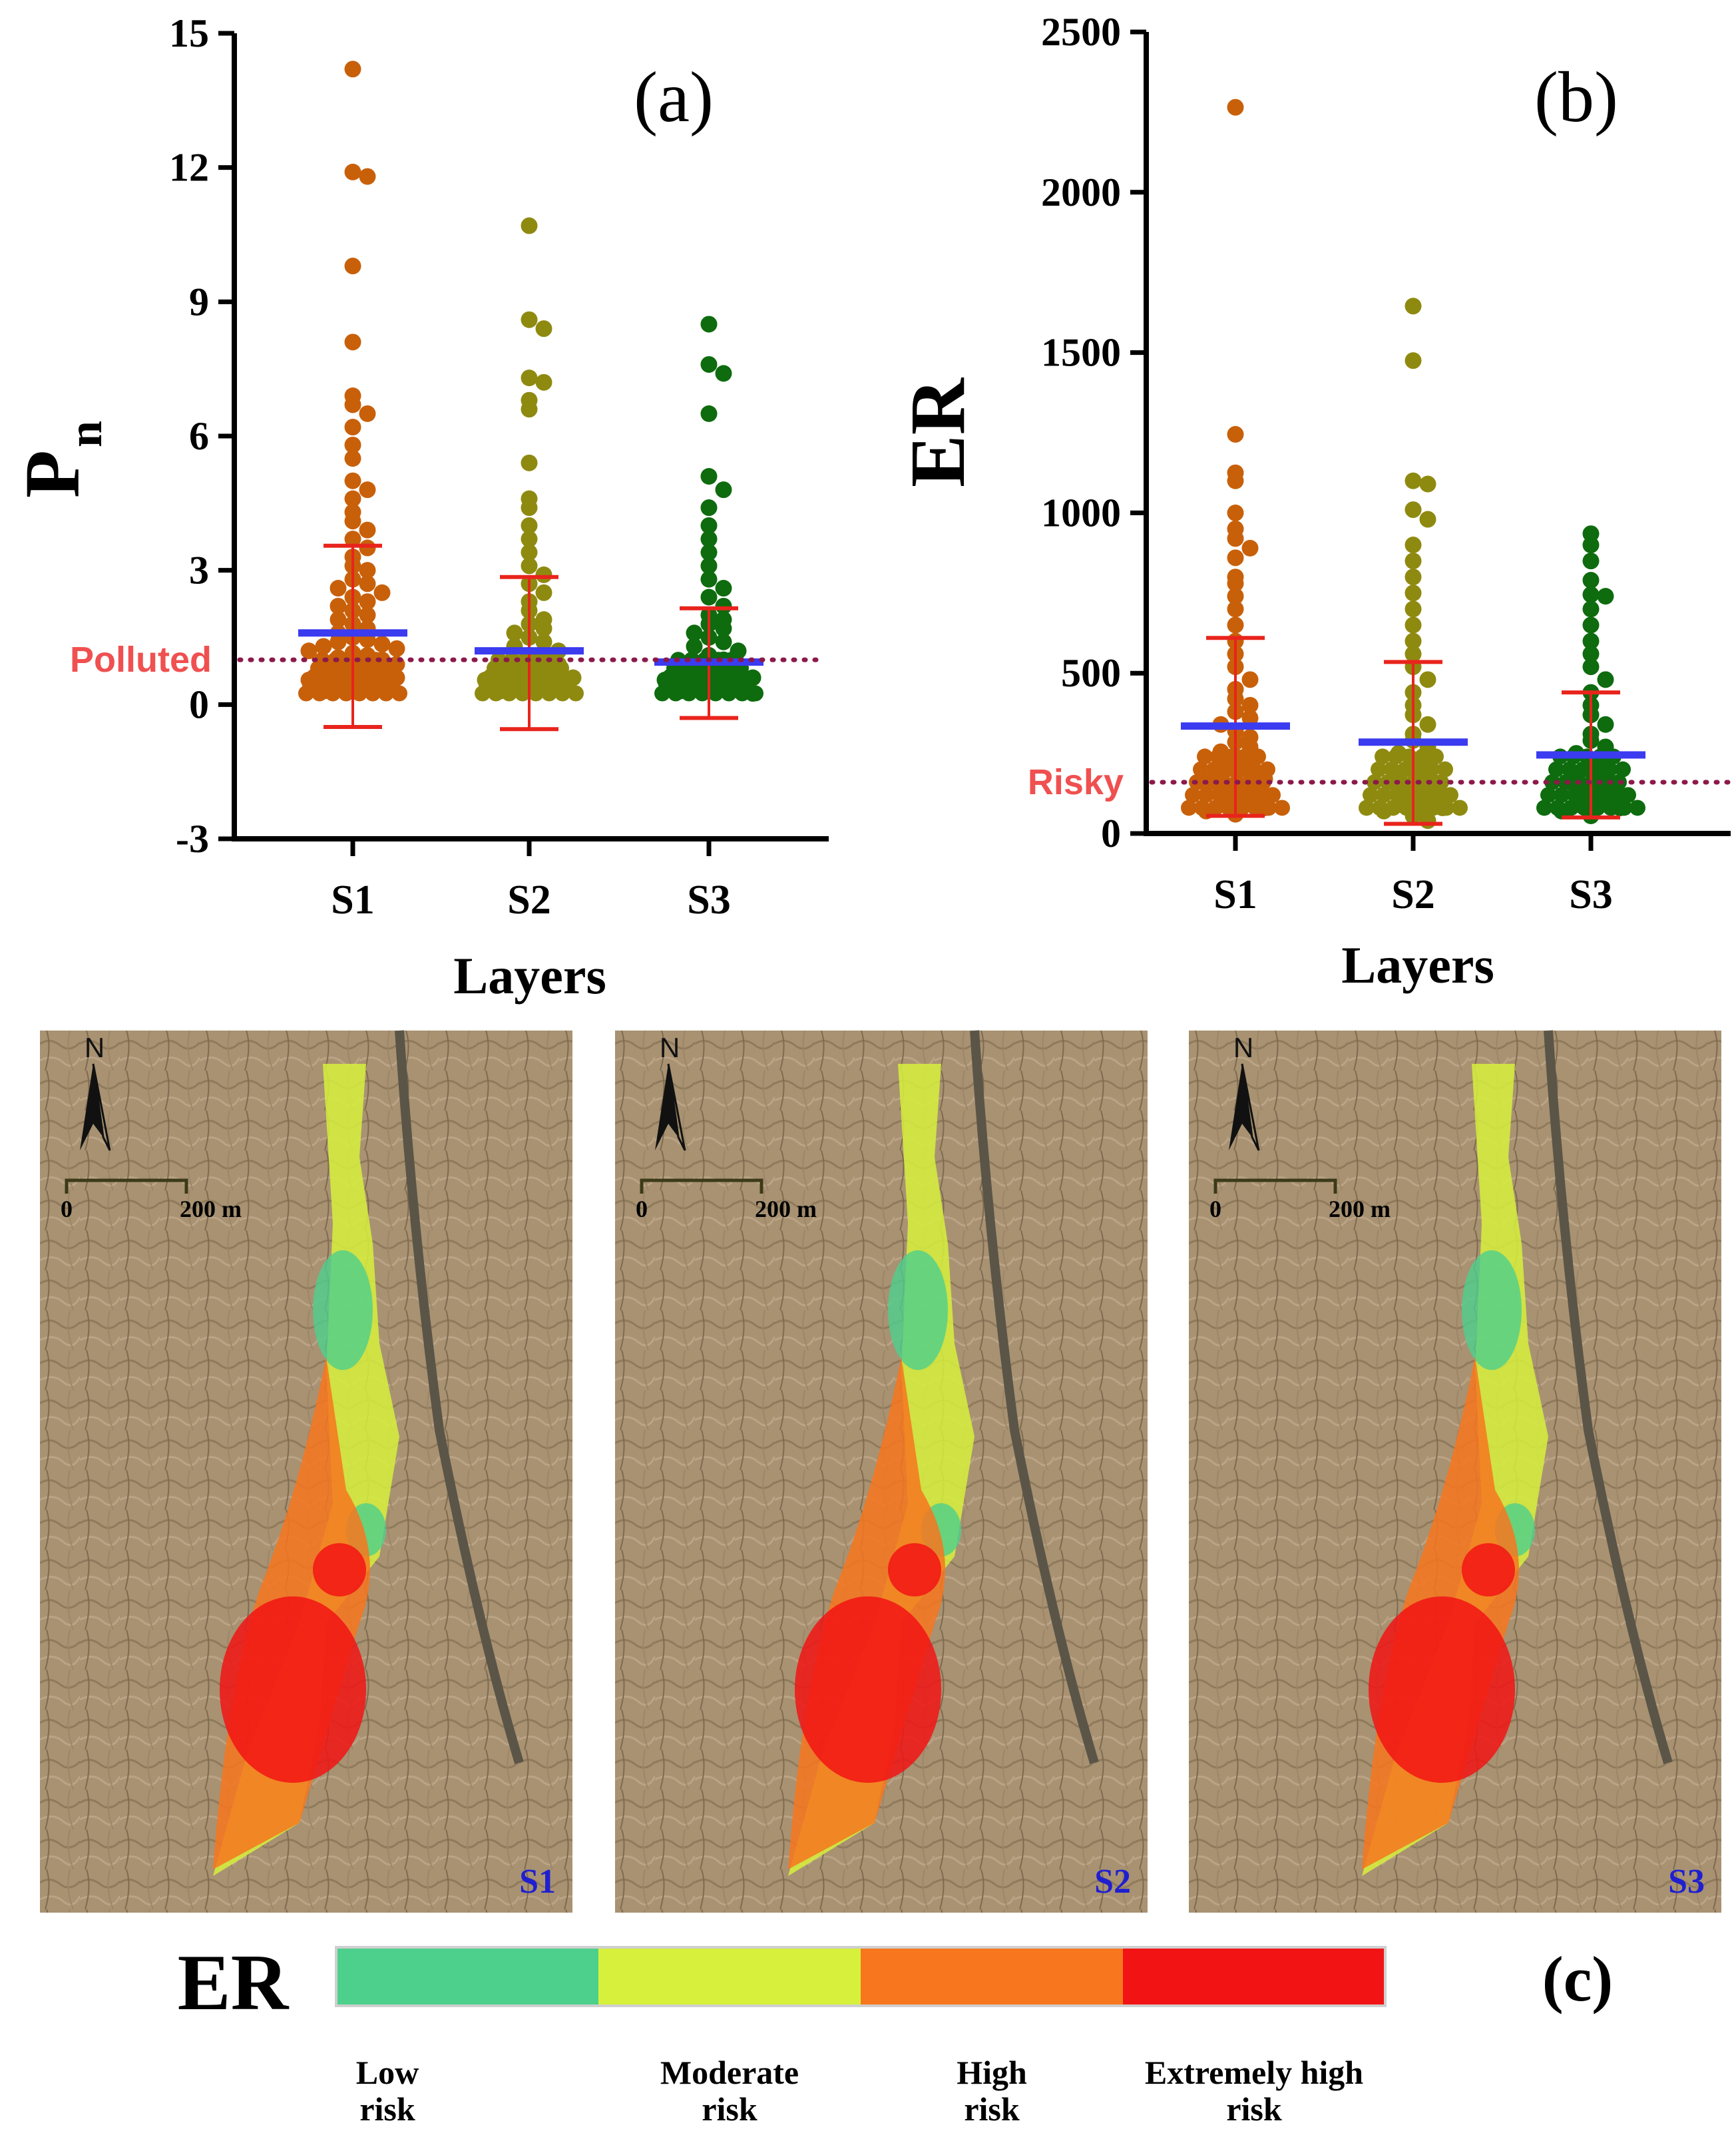 This screenshot has width=1736, height=2129. I want to click on map-layer-label: S3, so click(1686, 1882).